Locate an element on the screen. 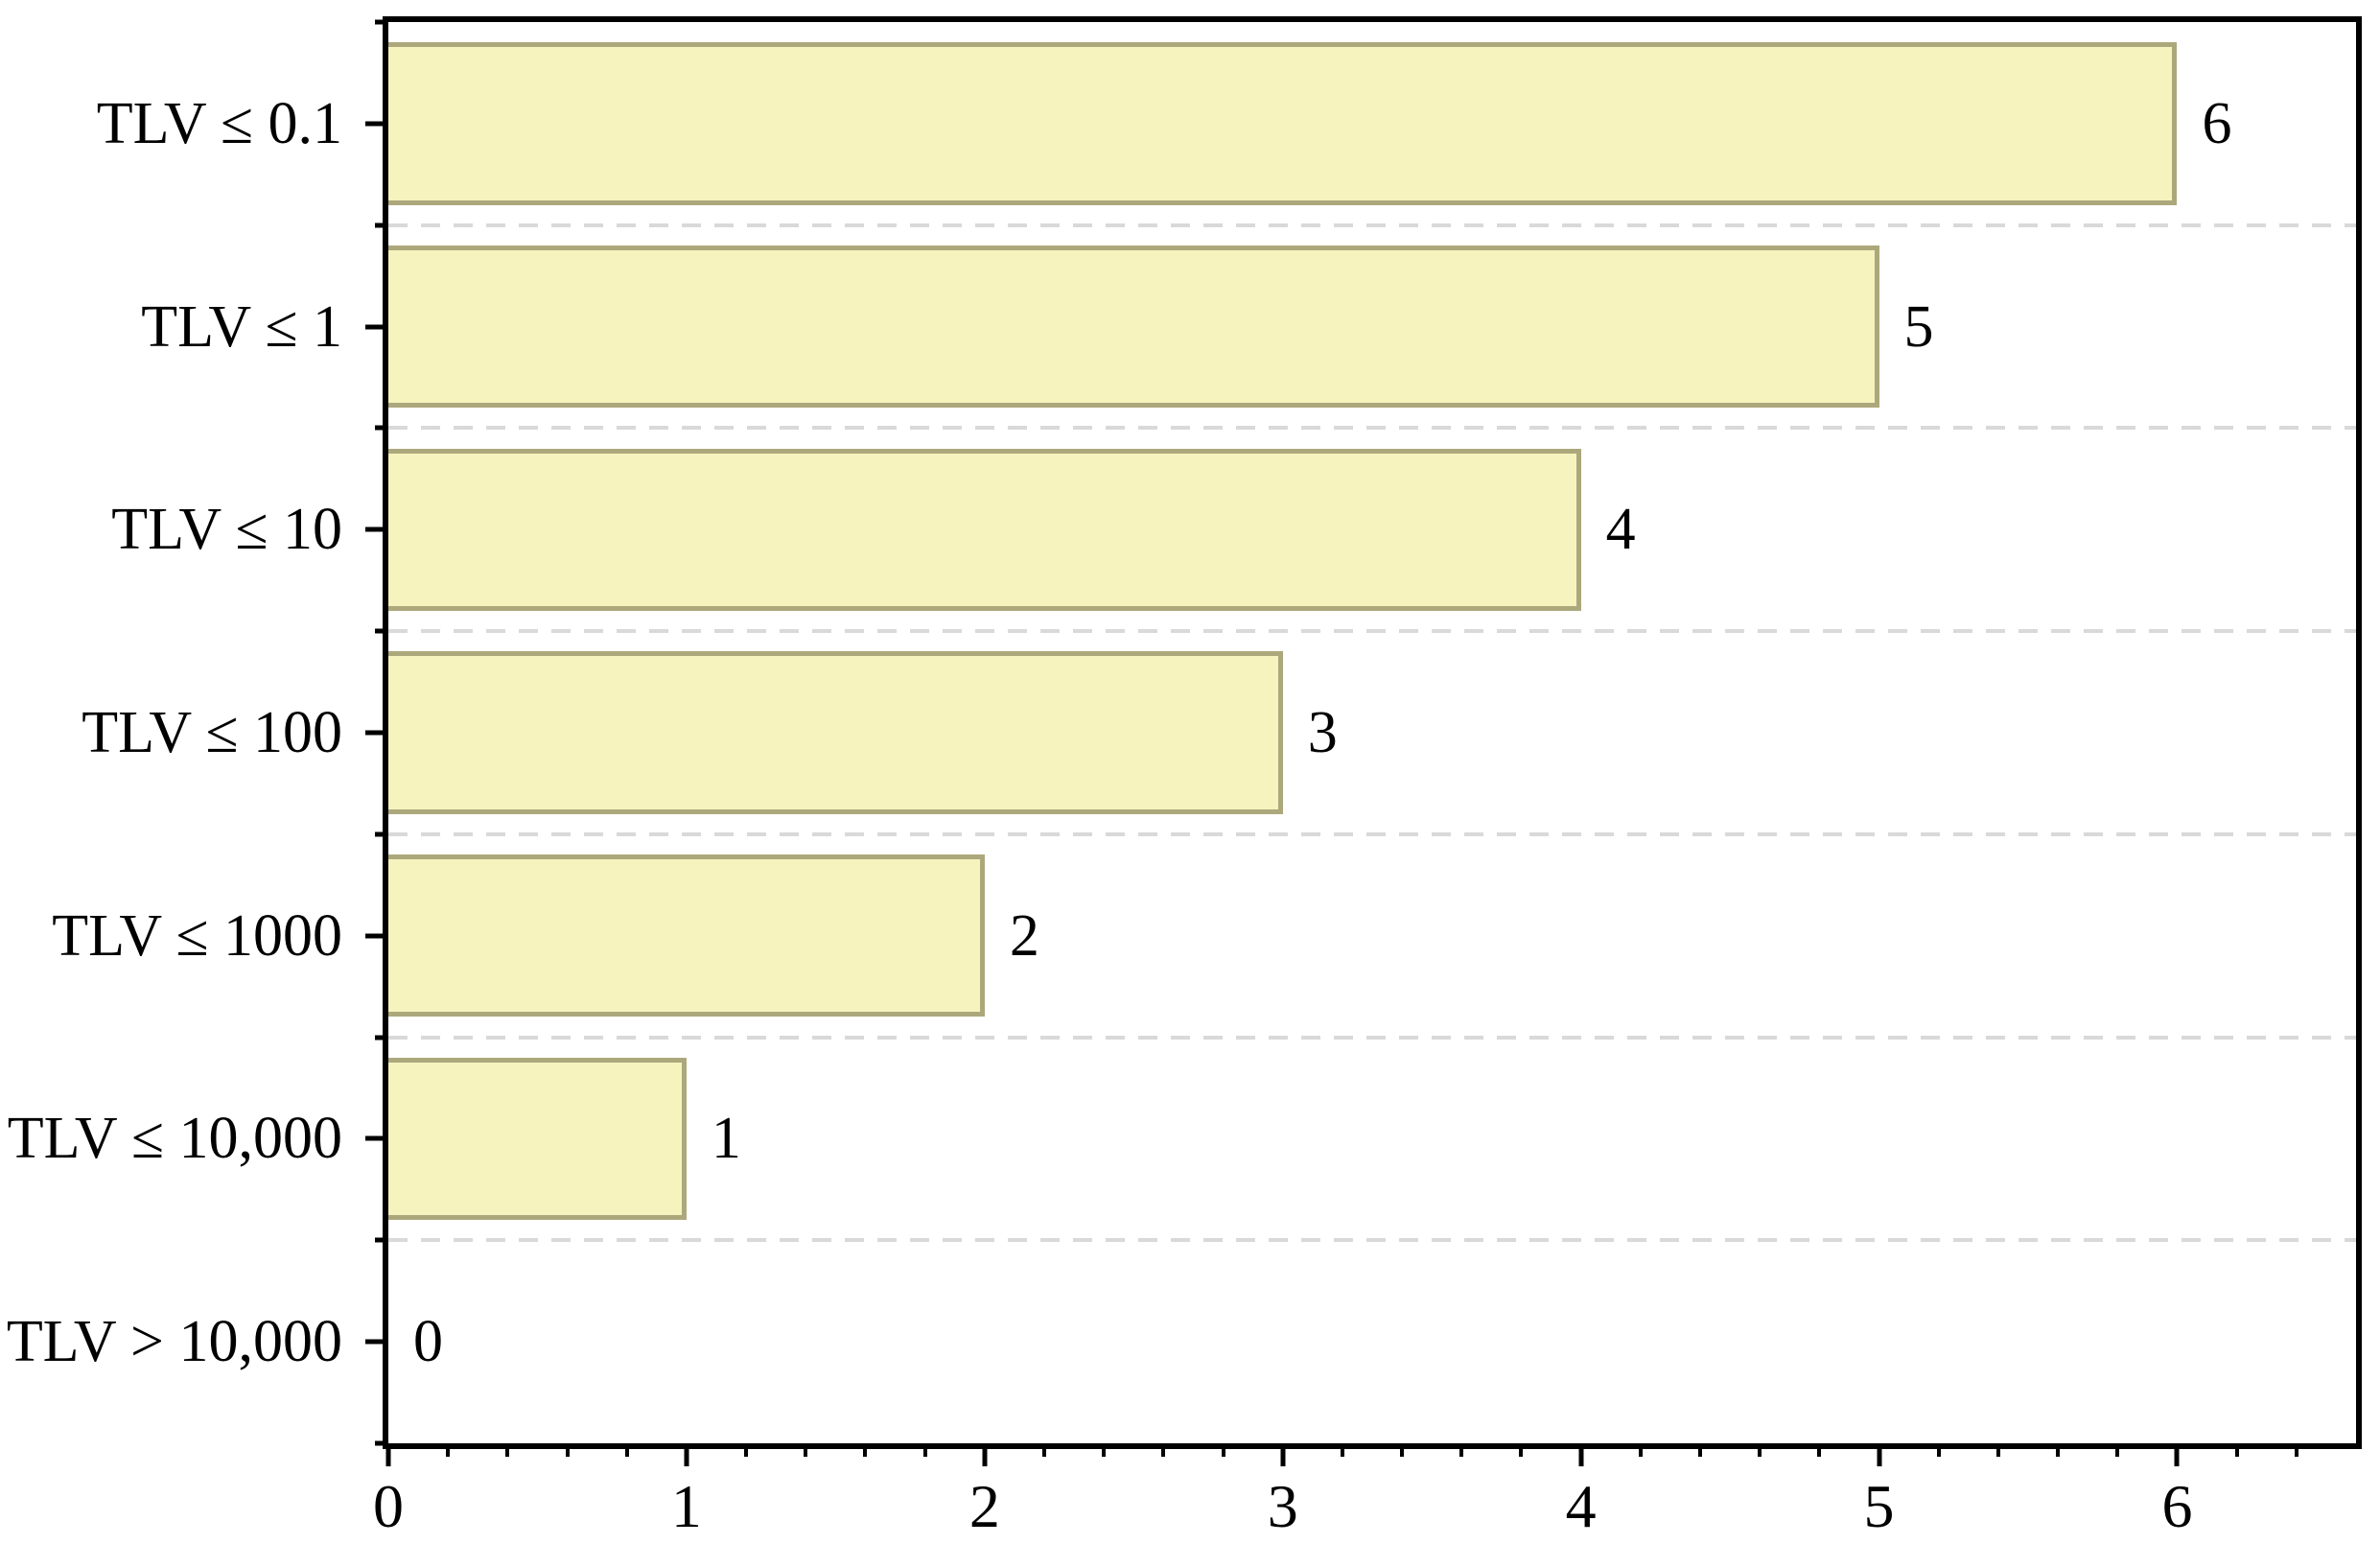  category-band: TLV ≤ 1000 2 is located at coordinates (1204, 936).